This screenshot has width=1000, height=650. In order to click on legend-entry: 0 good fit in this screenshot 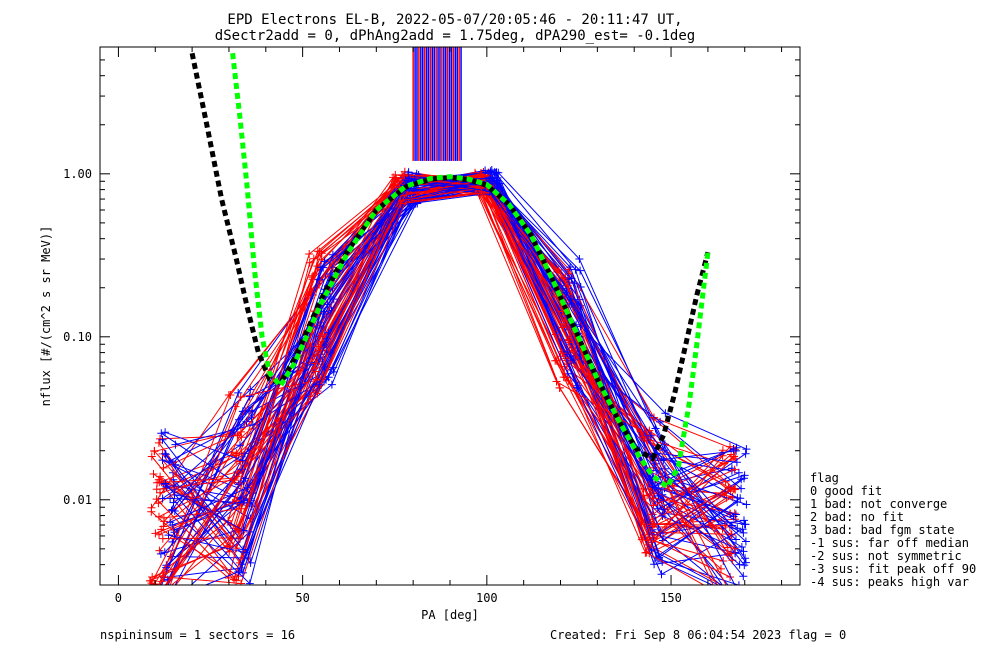, I will do `click(846, 491)`.